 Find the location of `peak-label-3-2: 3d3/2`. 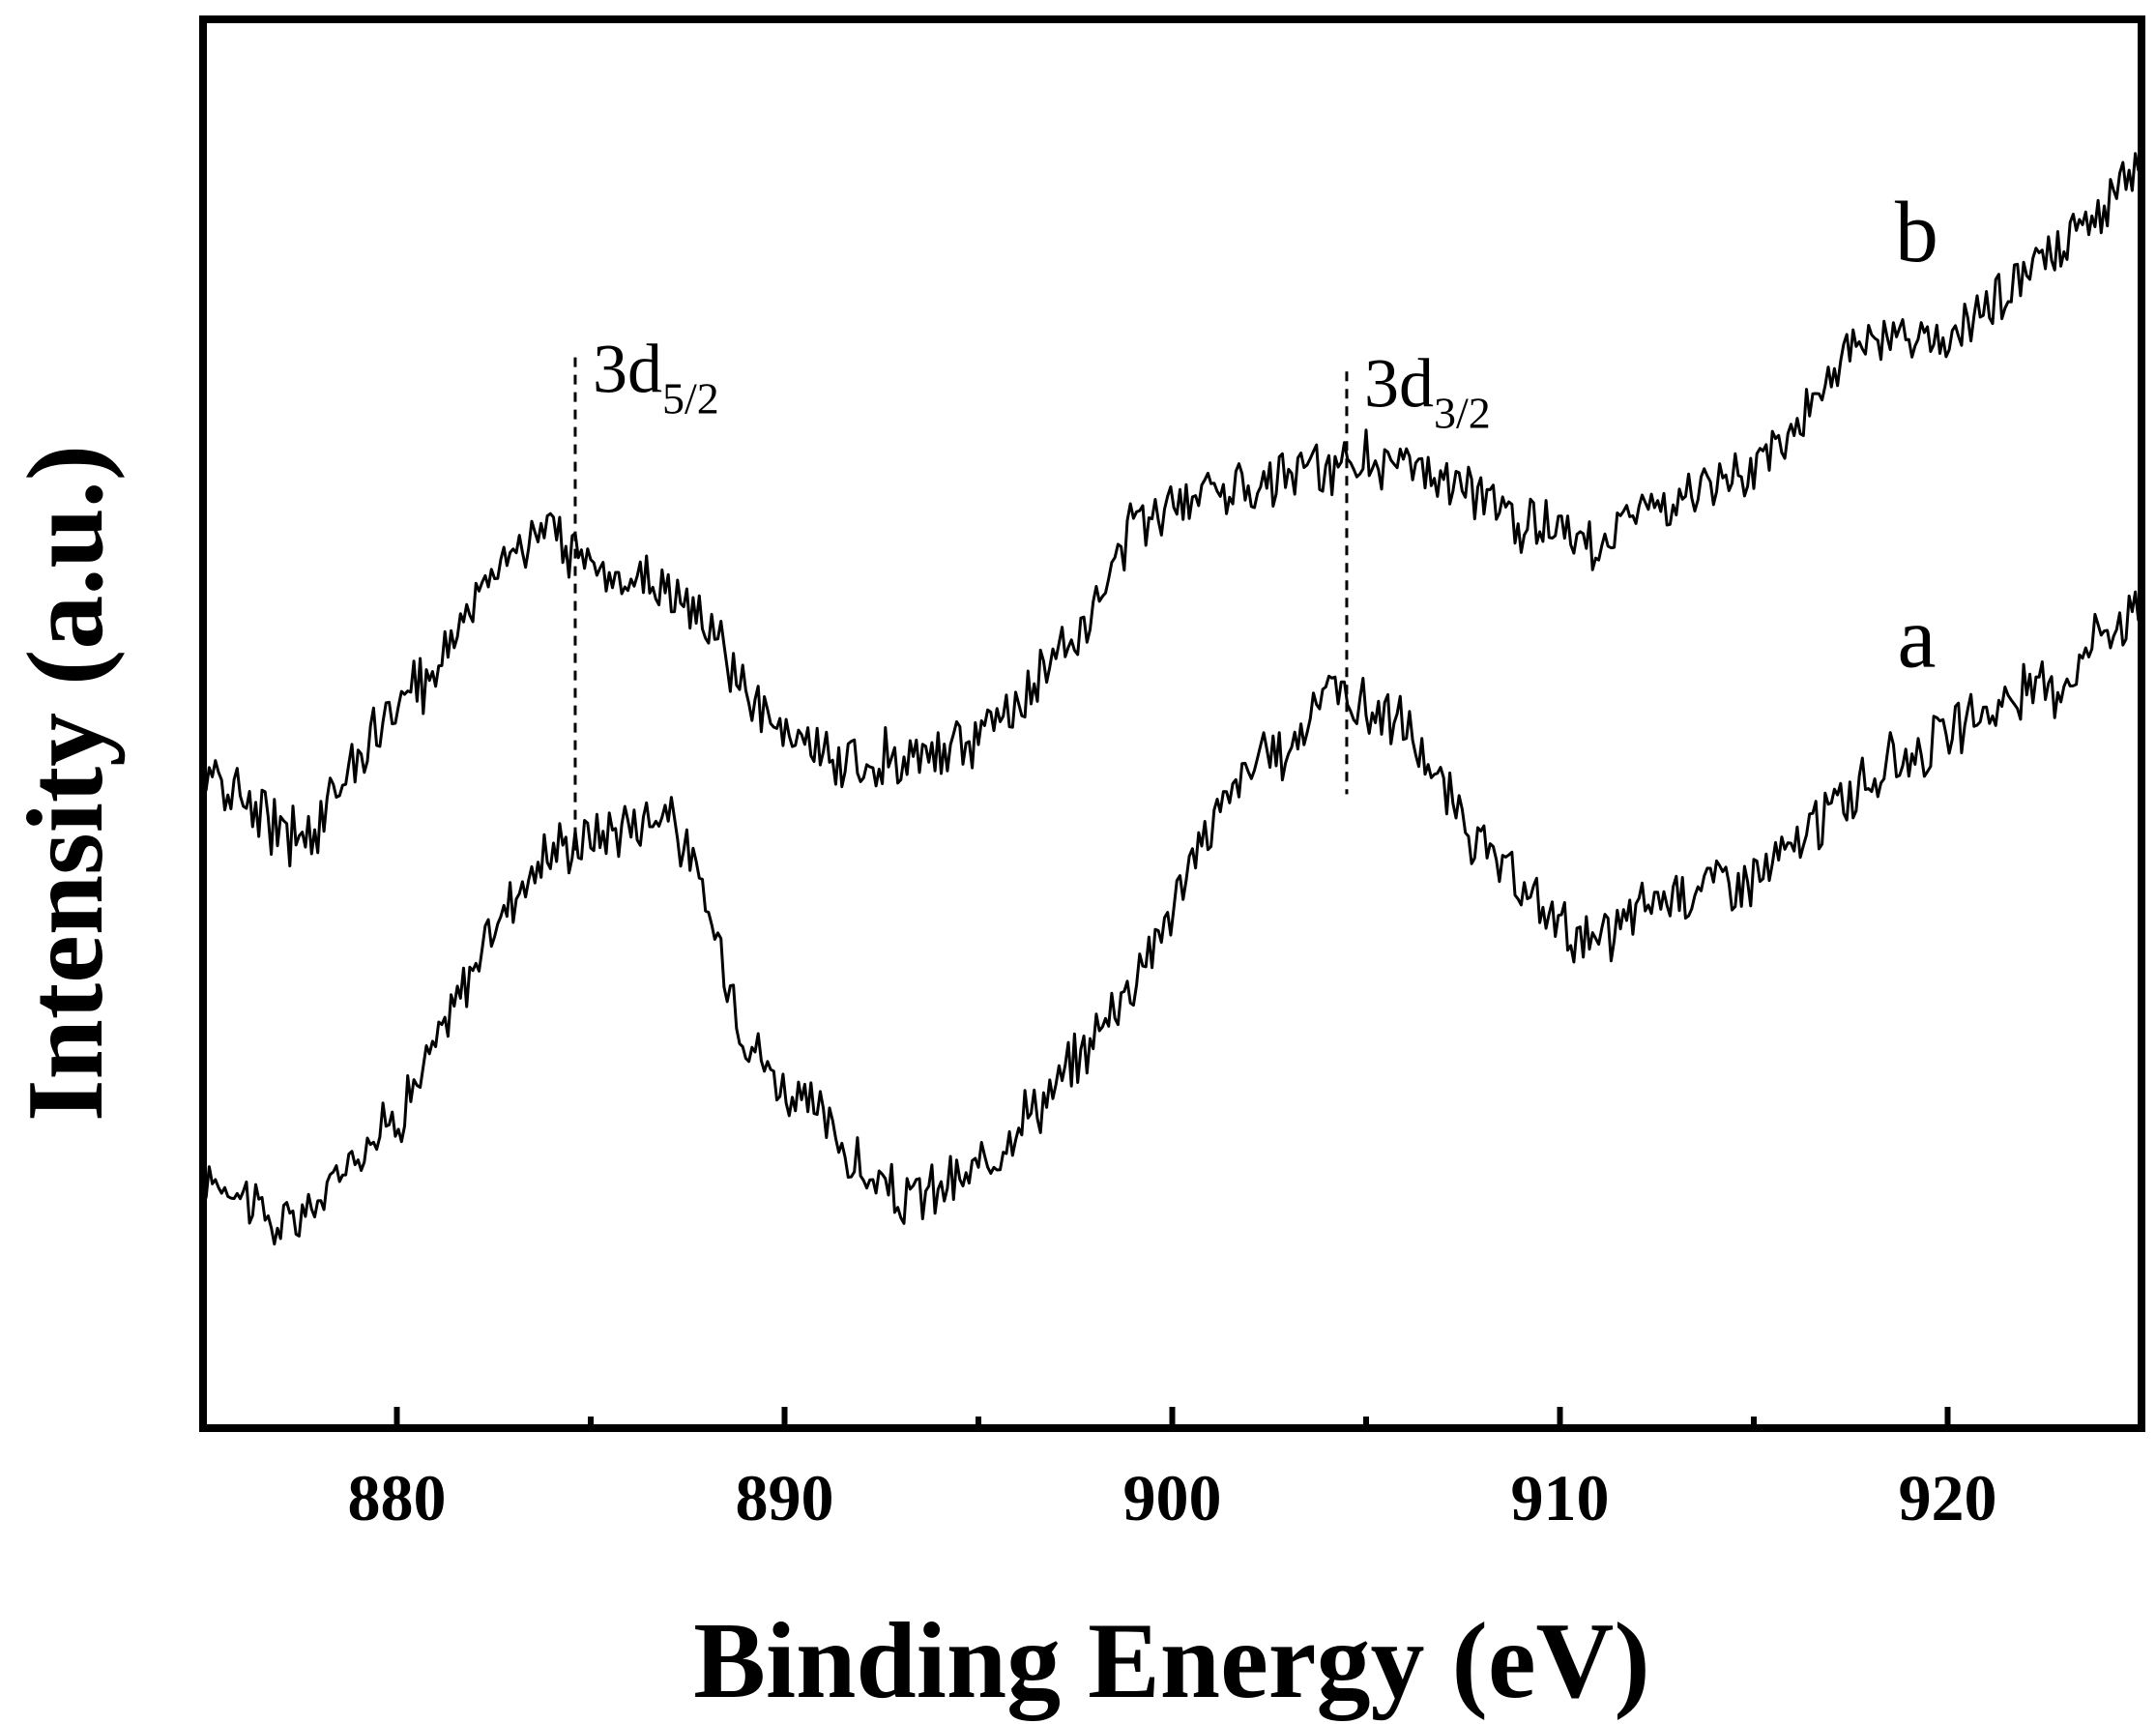

peak-label-3-2: 3d3/2 is located at coordinates (1427, 390).